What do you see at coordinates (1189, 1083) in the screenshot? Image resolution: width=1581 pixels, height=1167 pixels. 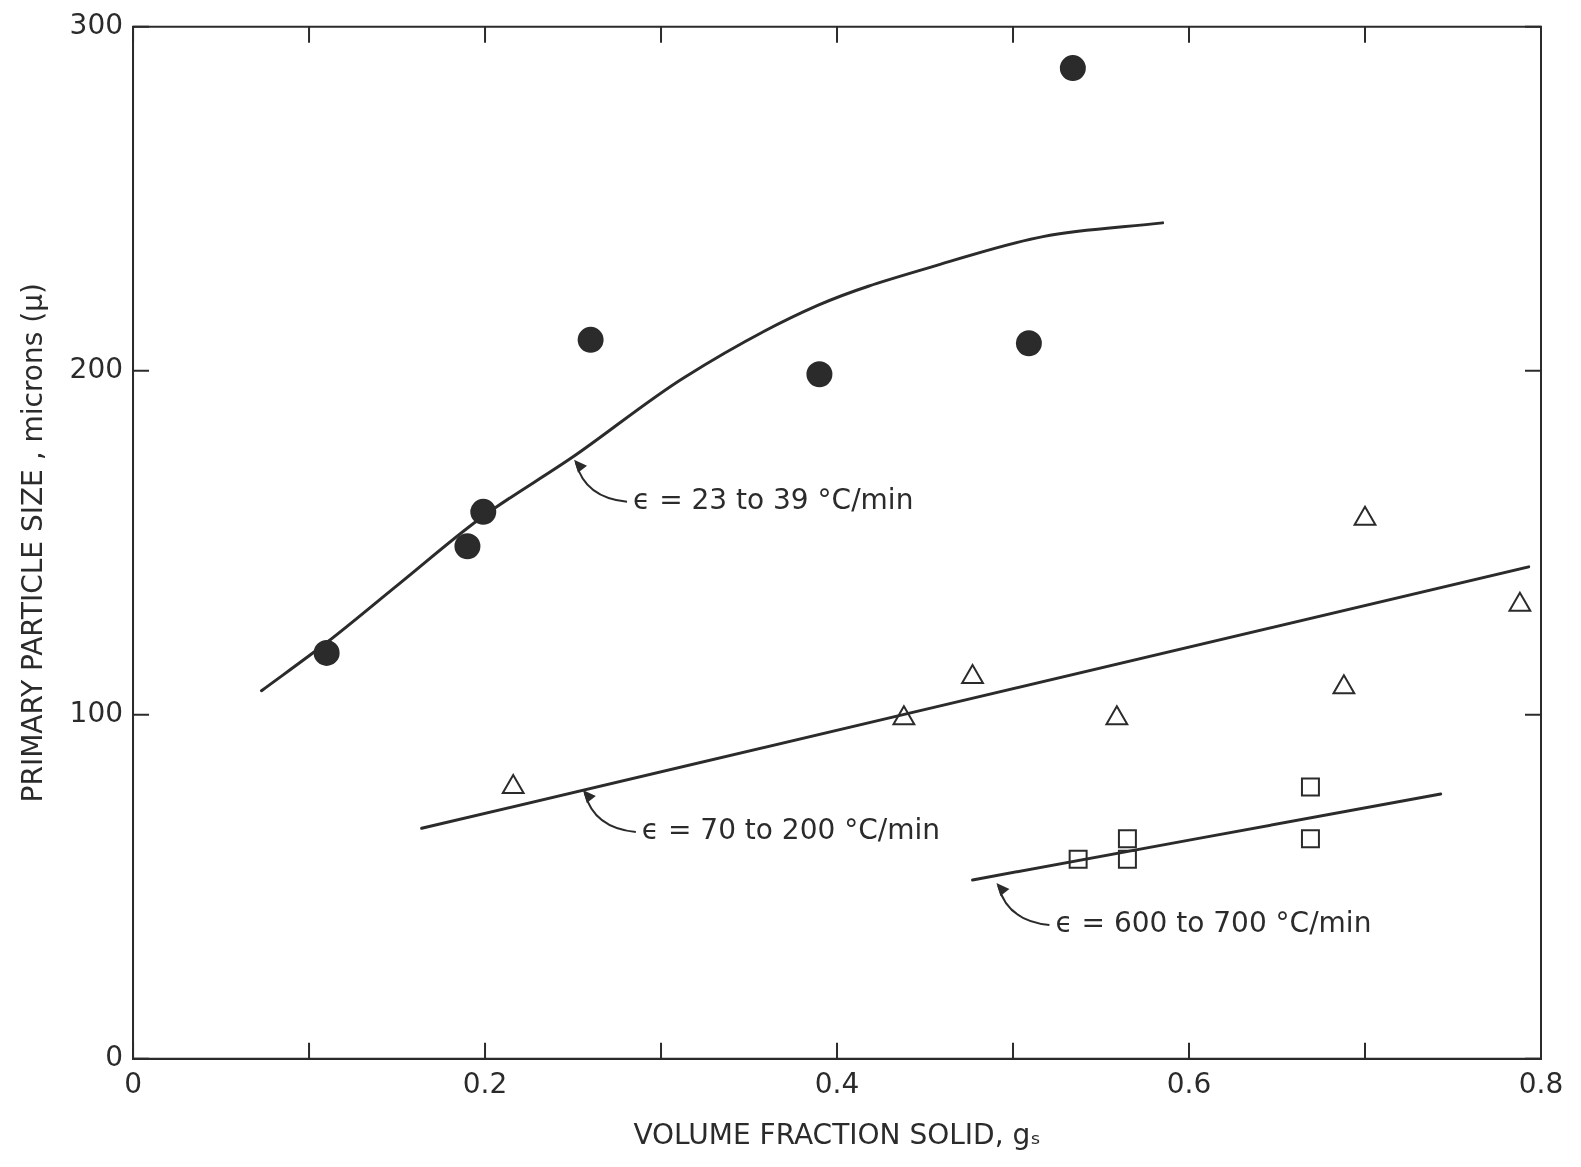 I see `x-tick-label: 0.6` at bounding box center [1189, 1083].